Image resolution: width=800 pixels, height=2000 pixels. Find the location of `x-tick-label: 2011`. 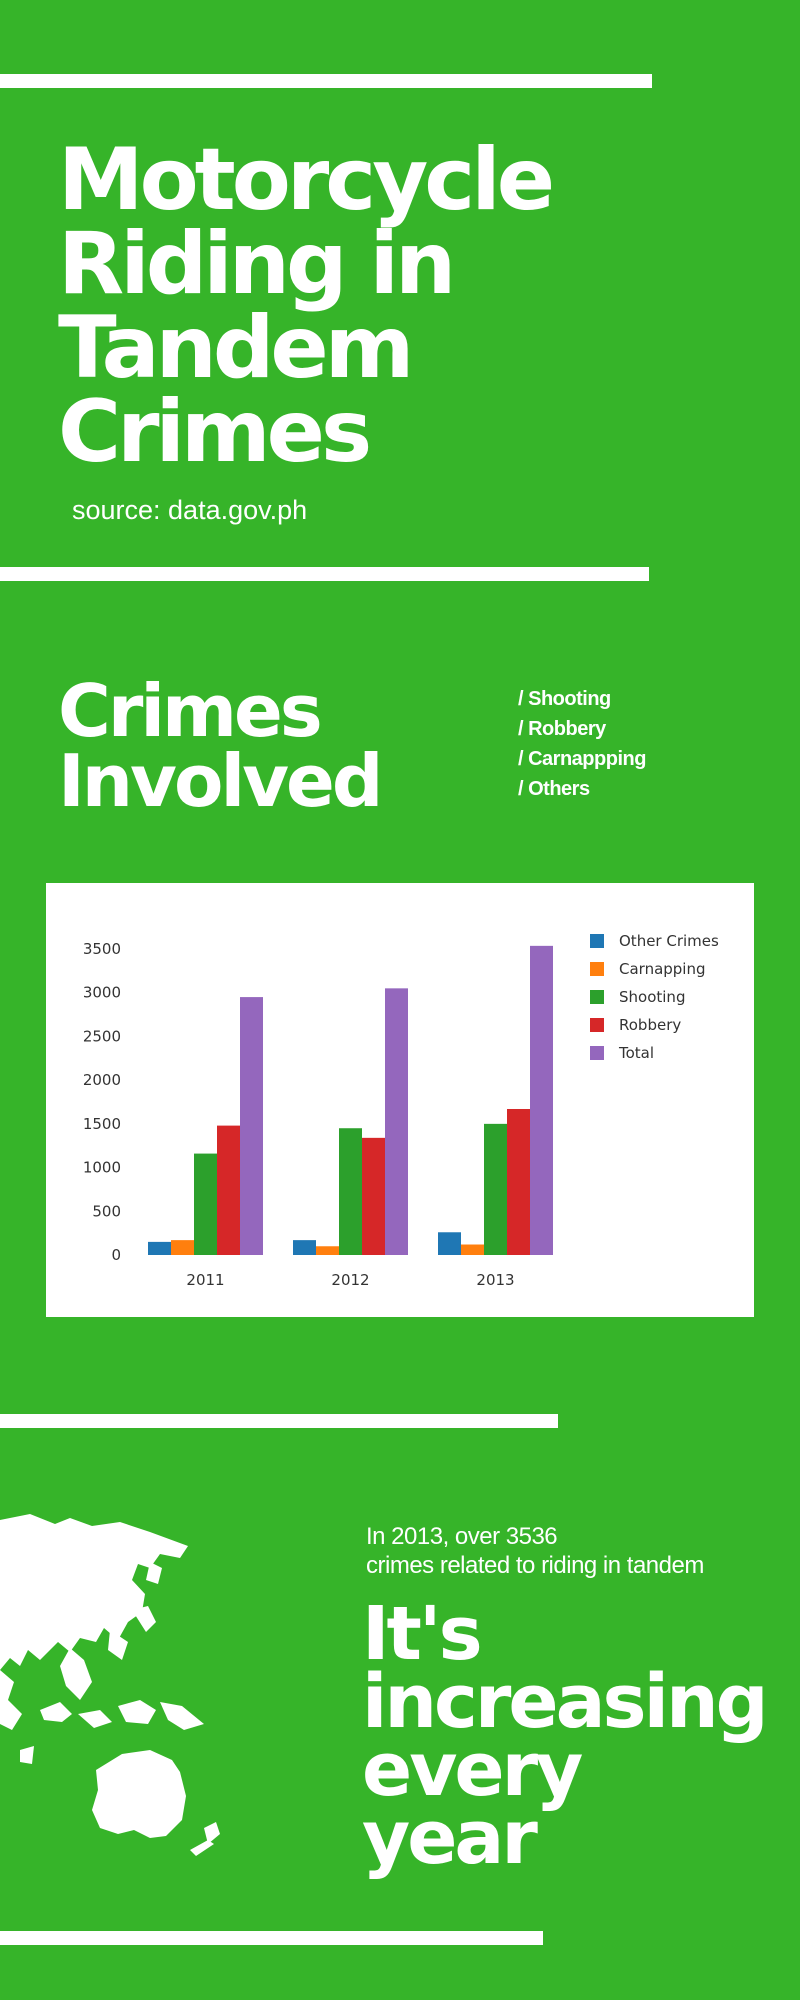

x-tick-label: 2011 is located at coordinates (205, 1280).